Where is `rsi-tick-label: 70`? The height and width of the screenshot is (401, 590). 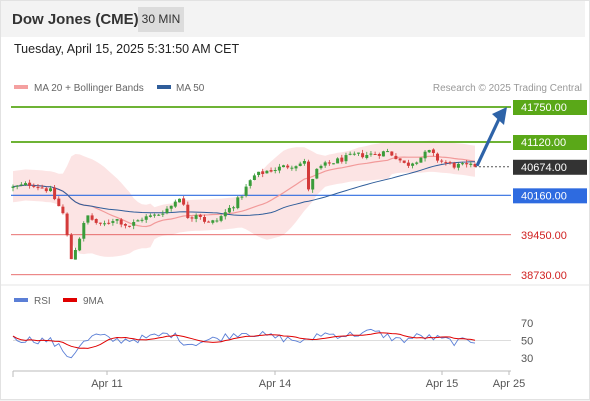
rsi-tick-label: 70 is located at coordinates (527, 324).